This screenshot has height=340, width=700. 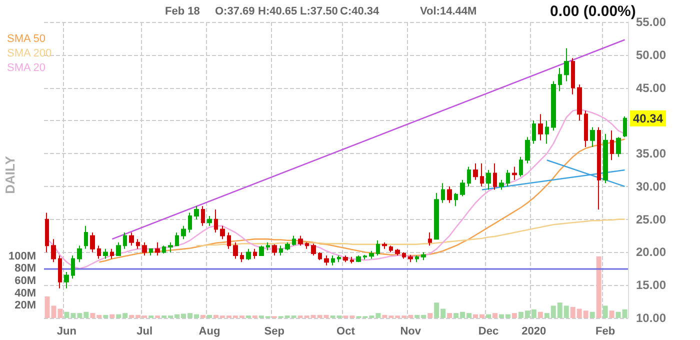 I want to click on text: L:37.50, so click(x=319, y=12).